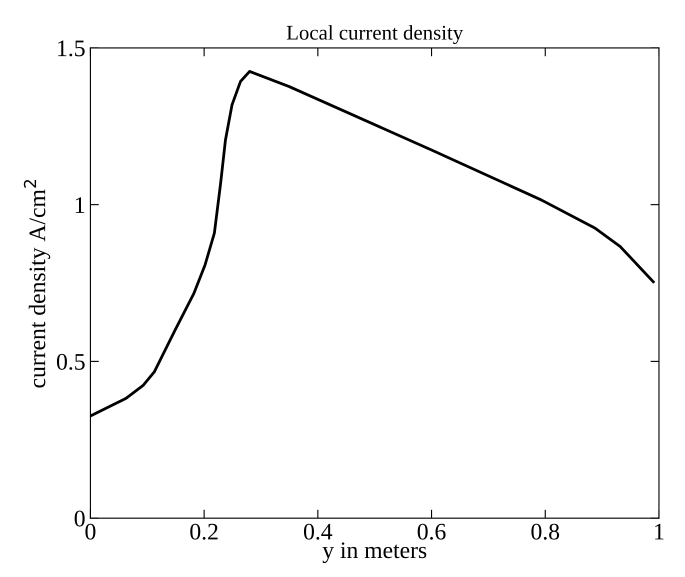 This screenshot has width=685, height=577. I want to click on x-tick-label: 1, so click(659, 532).